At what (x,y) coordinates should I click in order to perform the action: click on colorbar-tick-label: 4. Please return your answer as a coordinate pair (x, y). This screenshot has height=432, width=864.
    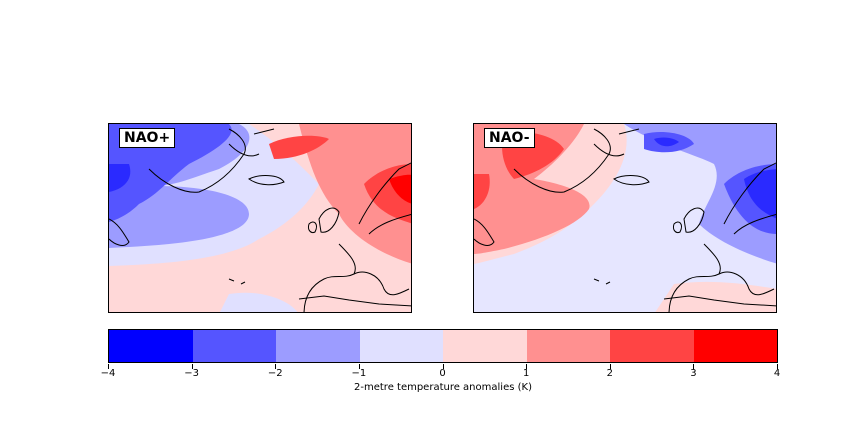
    Looking at the image, I should click on (777, 373).